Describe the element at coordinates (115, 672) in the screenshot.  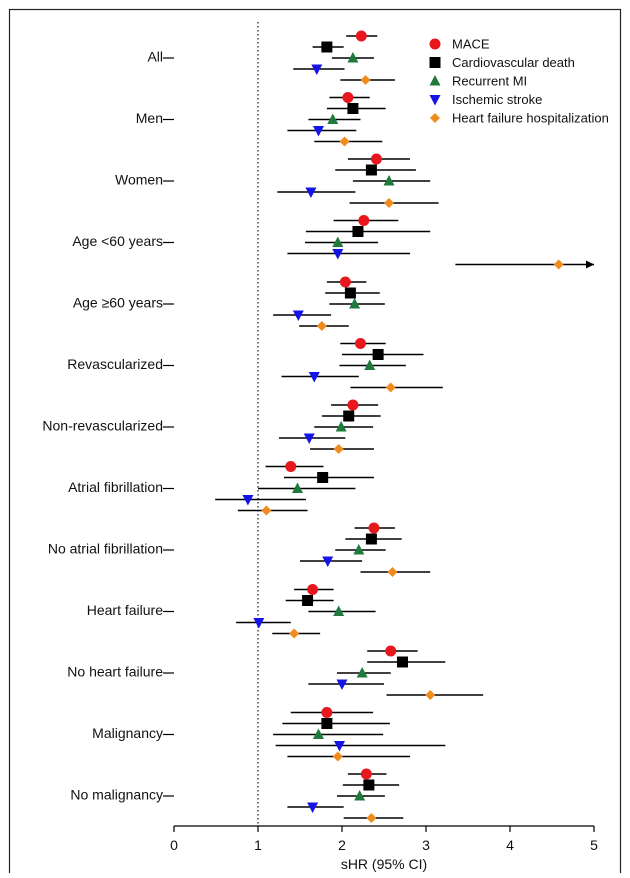
I see `category-label-no-heart-failure: No heart failure` at that location.